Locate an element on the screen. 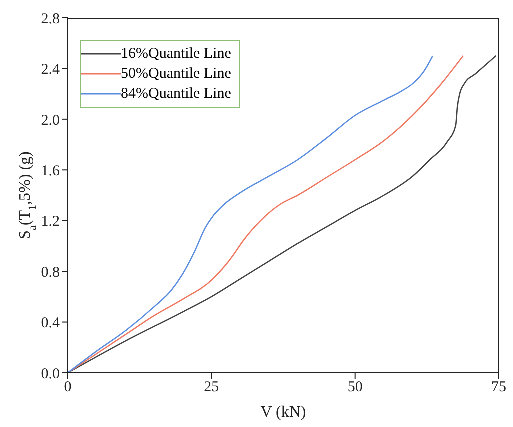 The image size is (513, 427). y-tick-label: 2.8 is located at coordinates (50, 19).